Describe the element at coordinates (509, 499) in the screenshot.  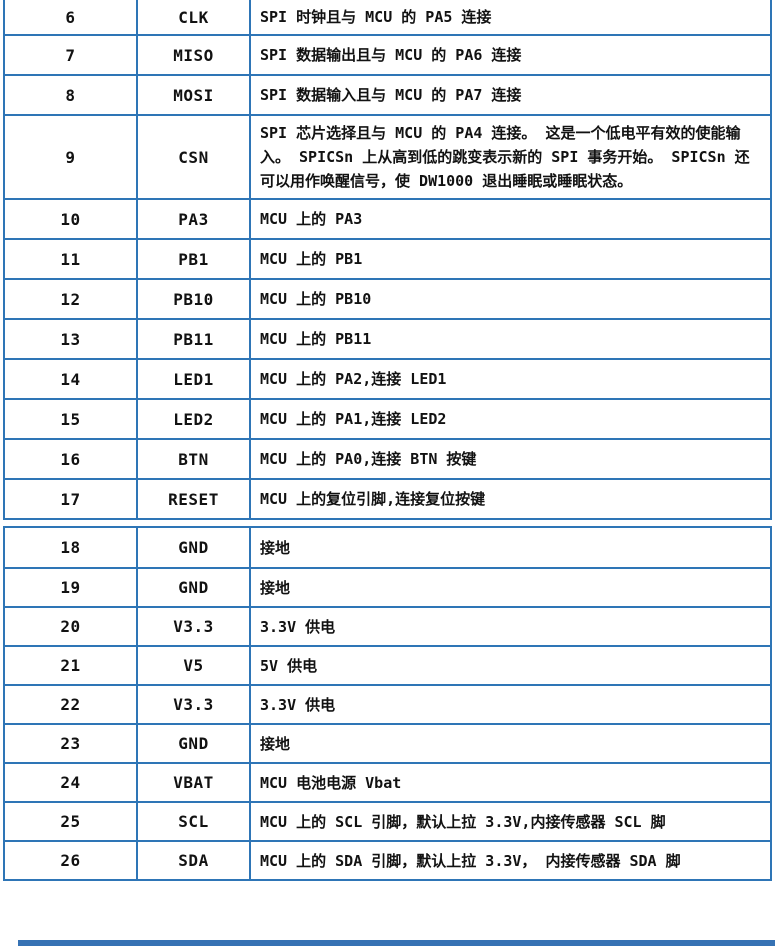
I see `pin-description-cell: MCU 上的复位引脚,连接复位按键` at that location.